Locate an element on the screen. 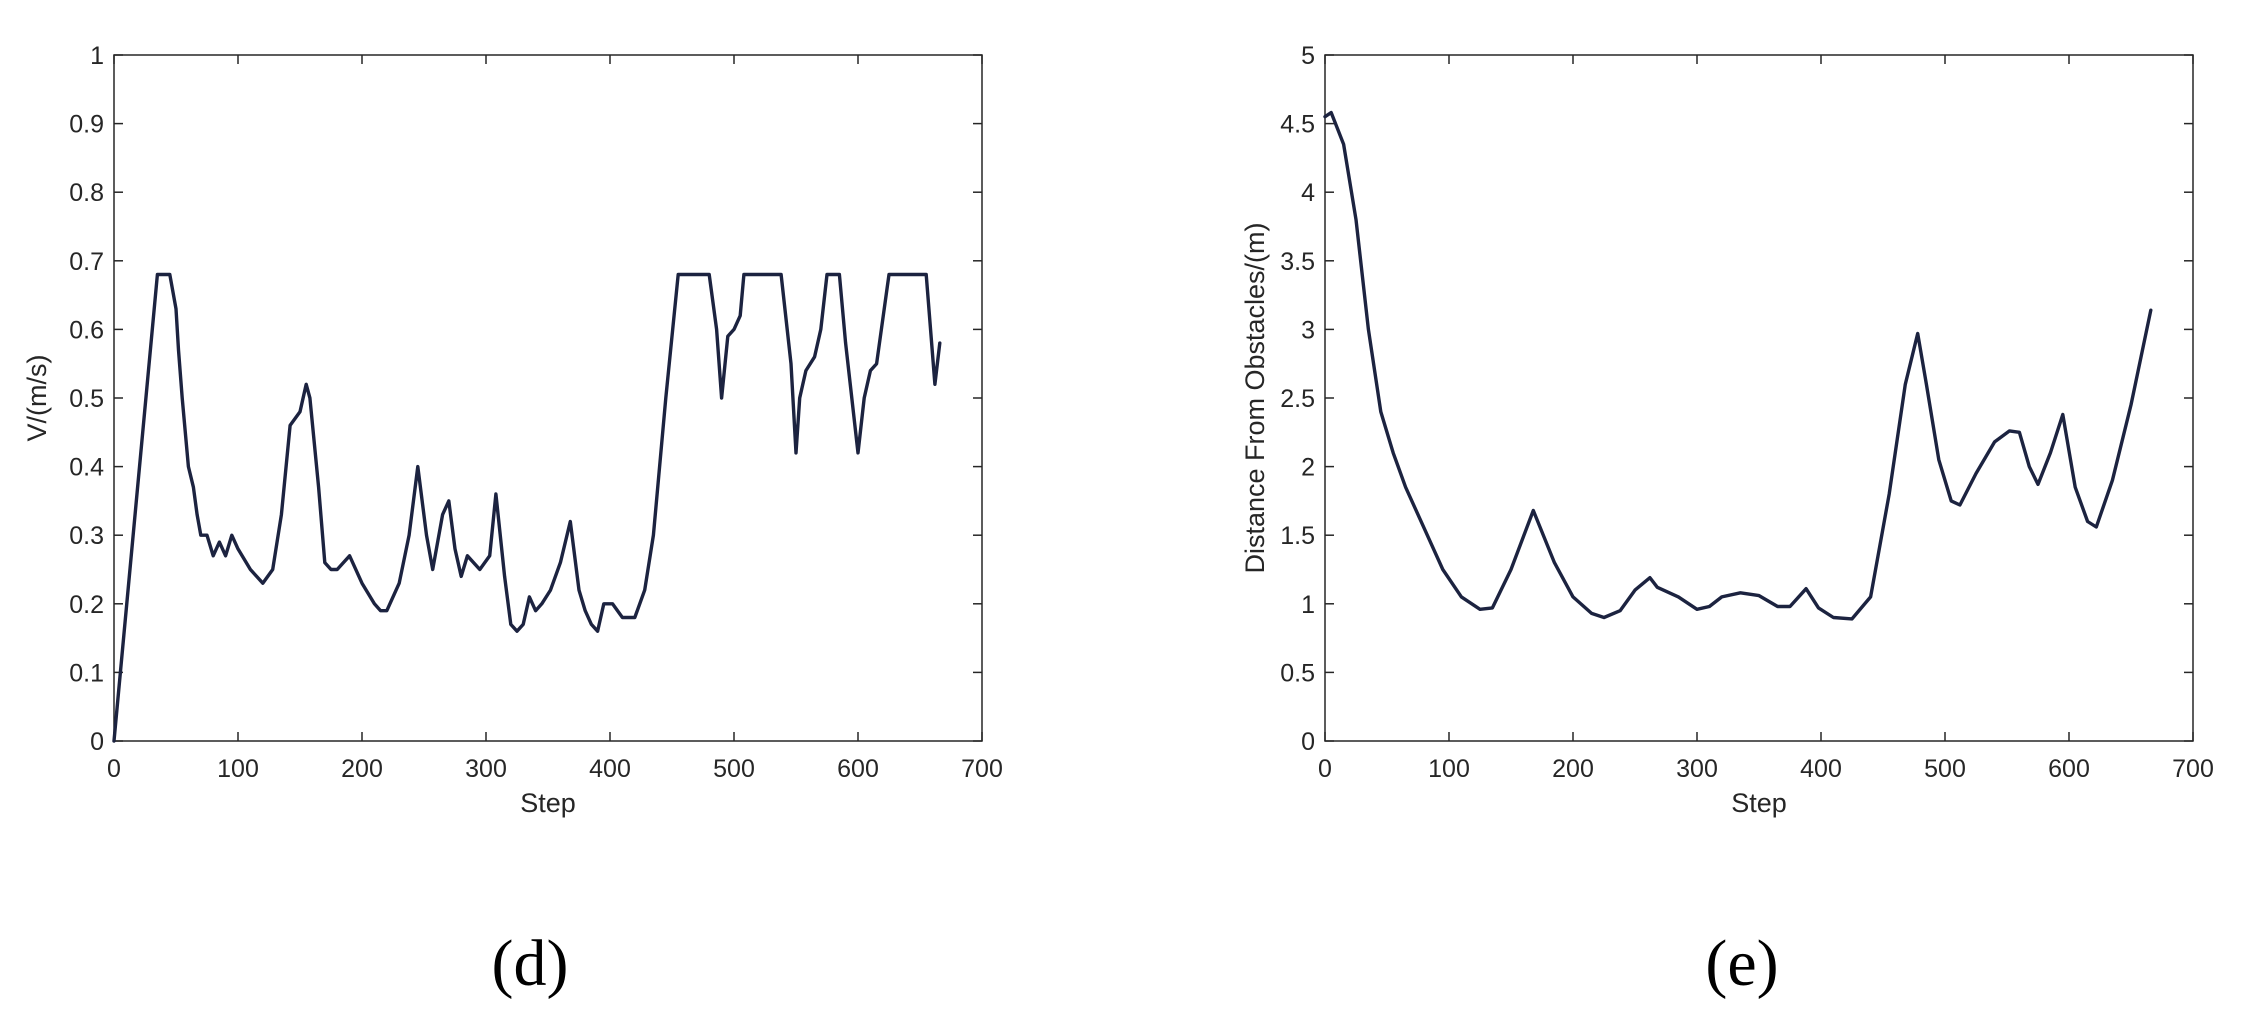 This screenshot has height=1028, width=2241. distance-y-tick-label: 5 is located at coordinates (1308, 56).